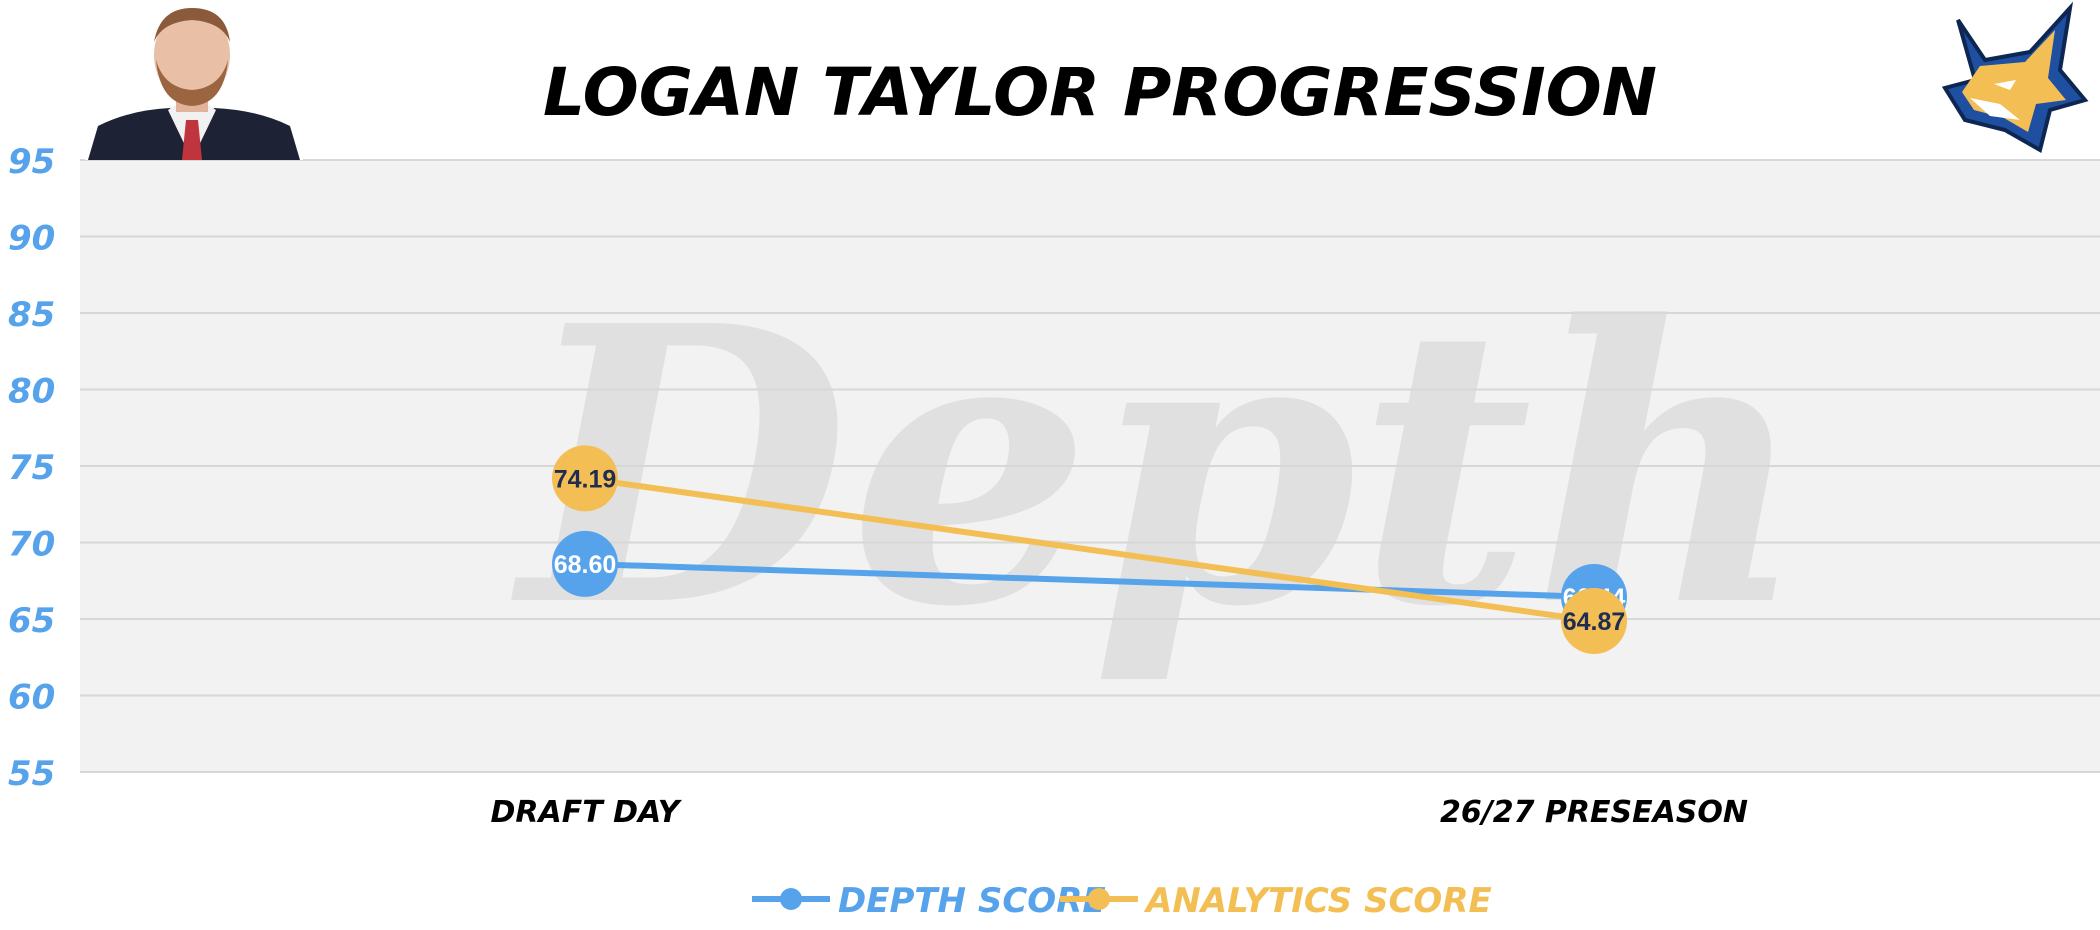  What do you see at coordinates (31, 162) in the screenshot?
I see `y-tick-label: 95` at bounding box center [31, 162].